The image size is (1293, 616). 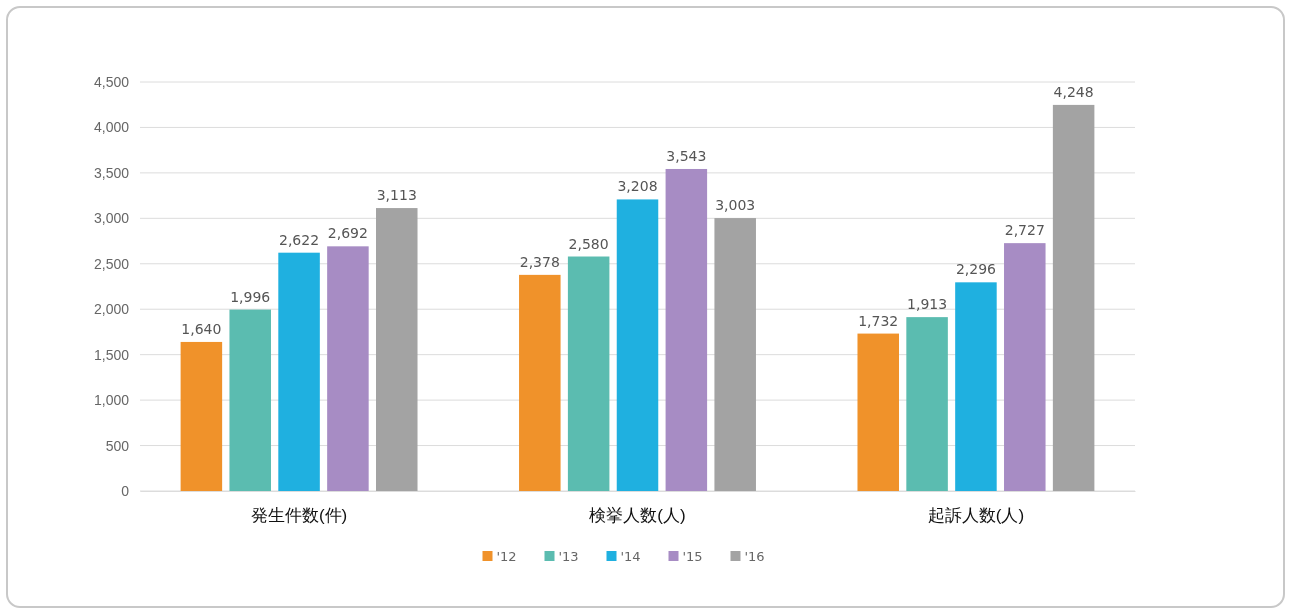 I want to click on data-label: 3,113, so click(x=396, y=195).